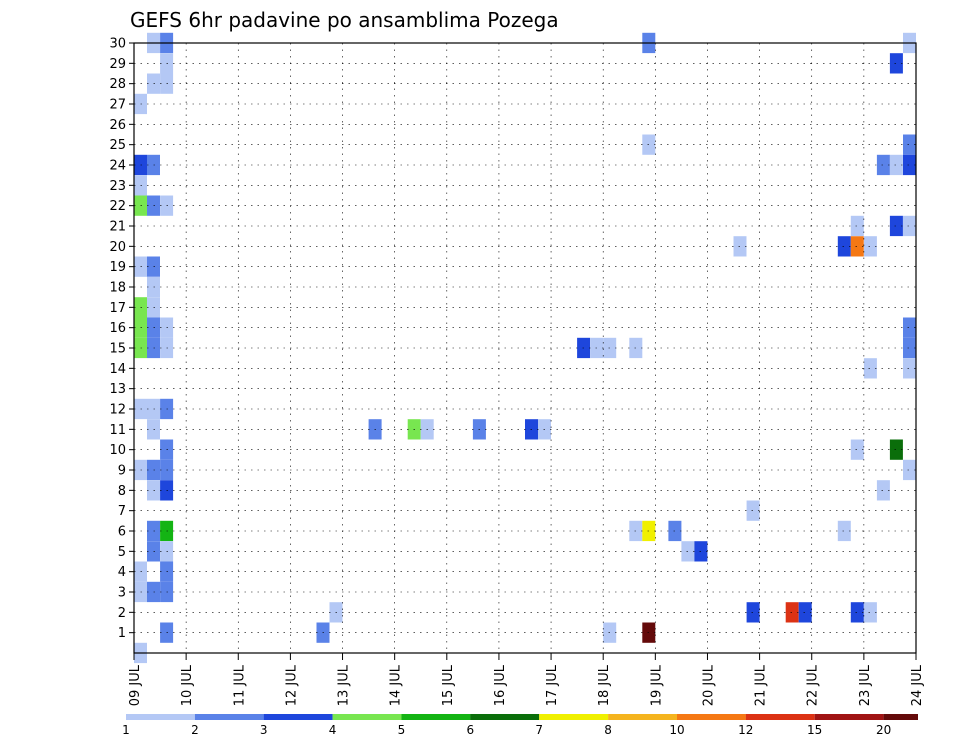  What do you see at coordinates (500, 685) in the screenshot?
I see `x-tick-label: 16 JUL` at bounding box center [500, 685].